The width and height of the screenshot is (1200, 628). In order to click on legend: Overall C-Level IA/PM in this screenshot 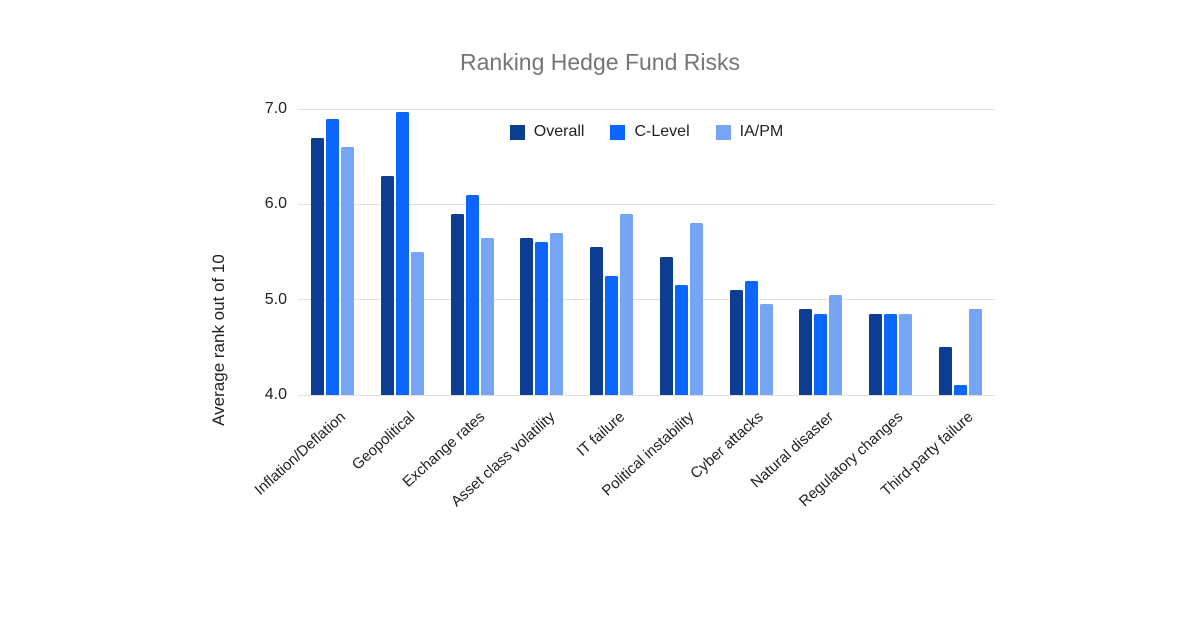, I will do `click(646, 132)`.